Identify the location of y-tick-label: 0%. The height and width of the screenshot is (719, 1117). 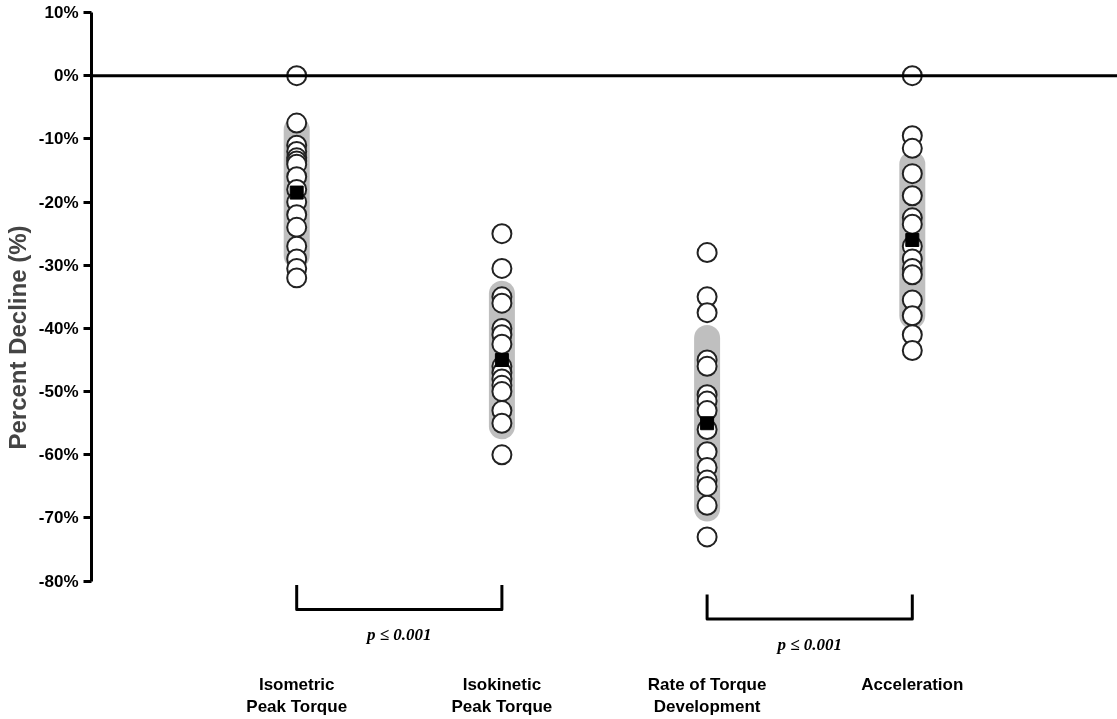
(66, 76).